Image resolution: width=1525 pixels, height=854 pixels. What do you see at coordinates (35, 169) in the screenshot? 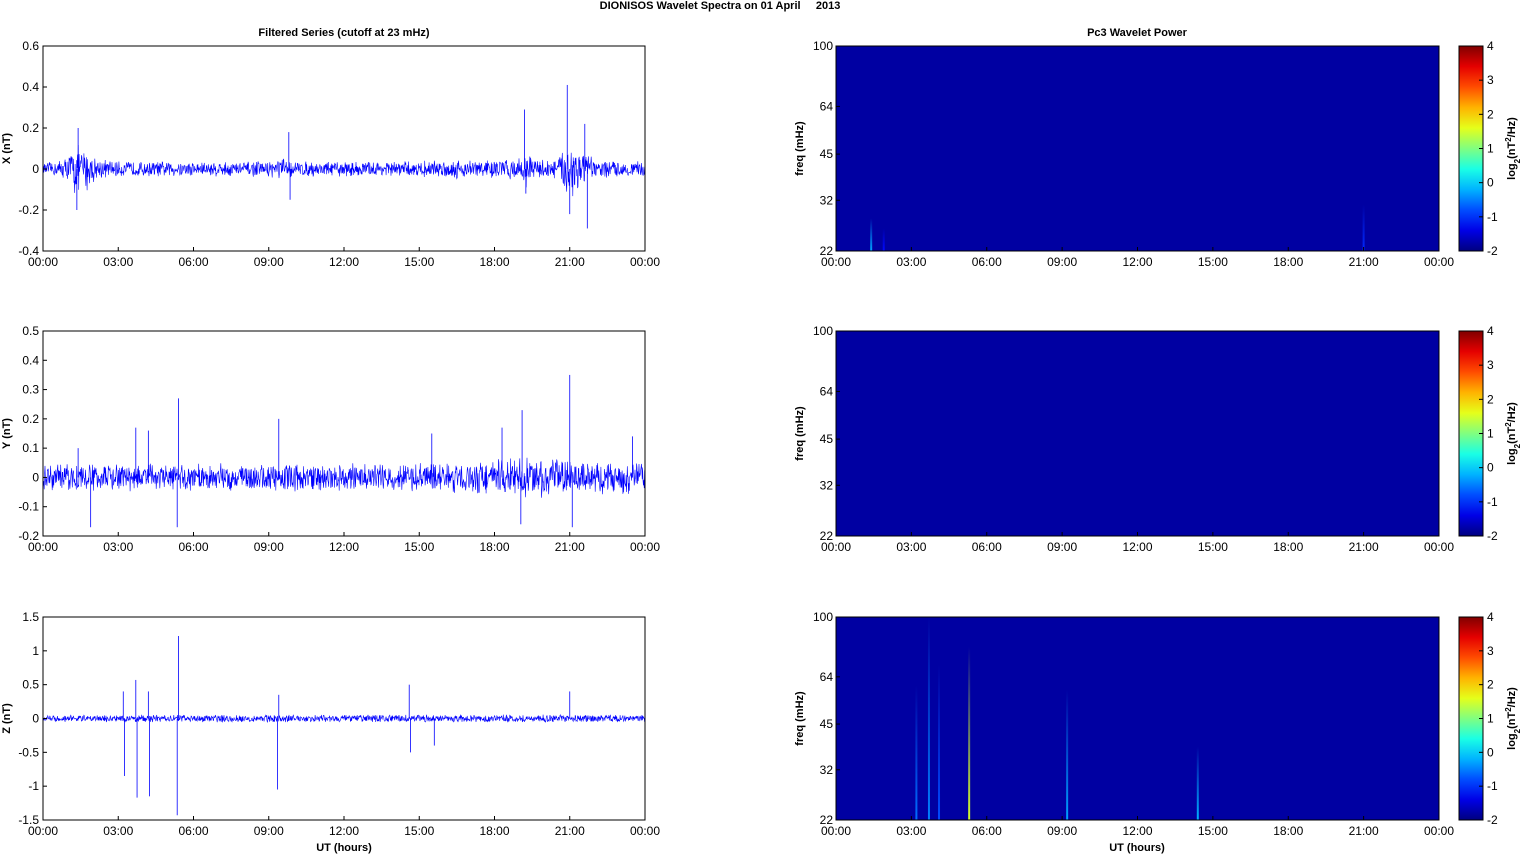
I see `x-series-ytick-label: 0` at bounding box center [35, 169].